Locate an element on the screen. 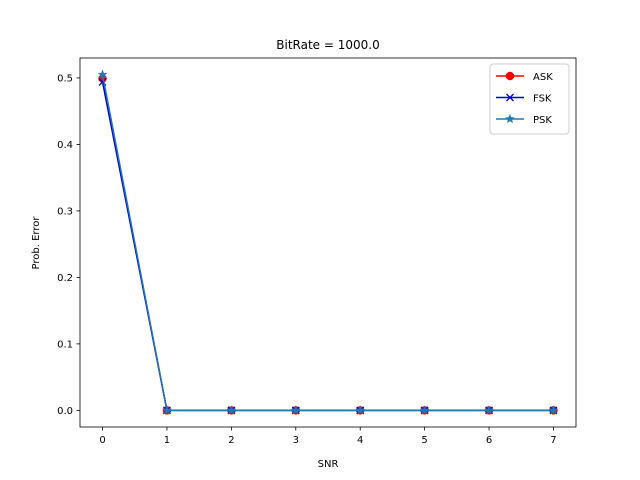  legend-item-ask: ASK is located at coordinates (524, 77).